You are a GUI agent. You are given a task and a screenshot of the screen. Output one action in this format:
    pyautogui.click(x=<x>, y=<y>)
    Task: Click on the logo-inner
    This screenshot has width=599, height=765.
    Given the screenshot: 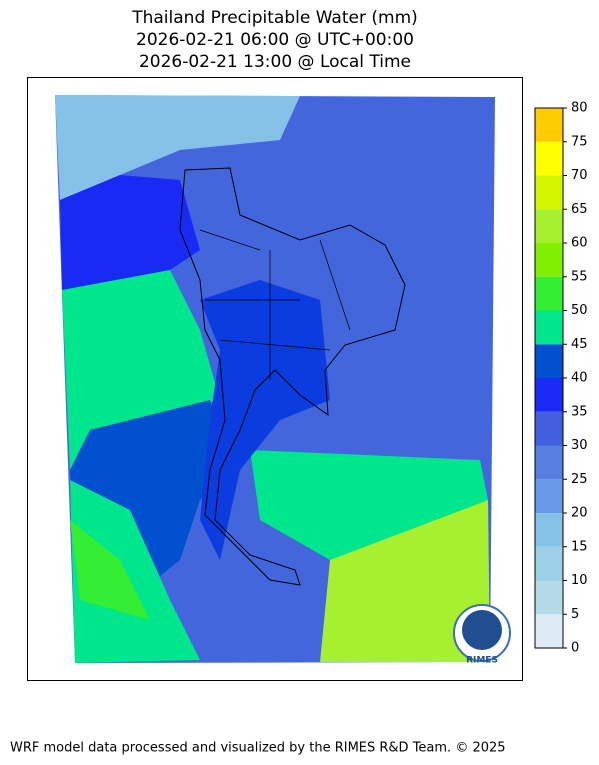 What is the action you would take?
    pyautogui.click(x=482, y=630)
    